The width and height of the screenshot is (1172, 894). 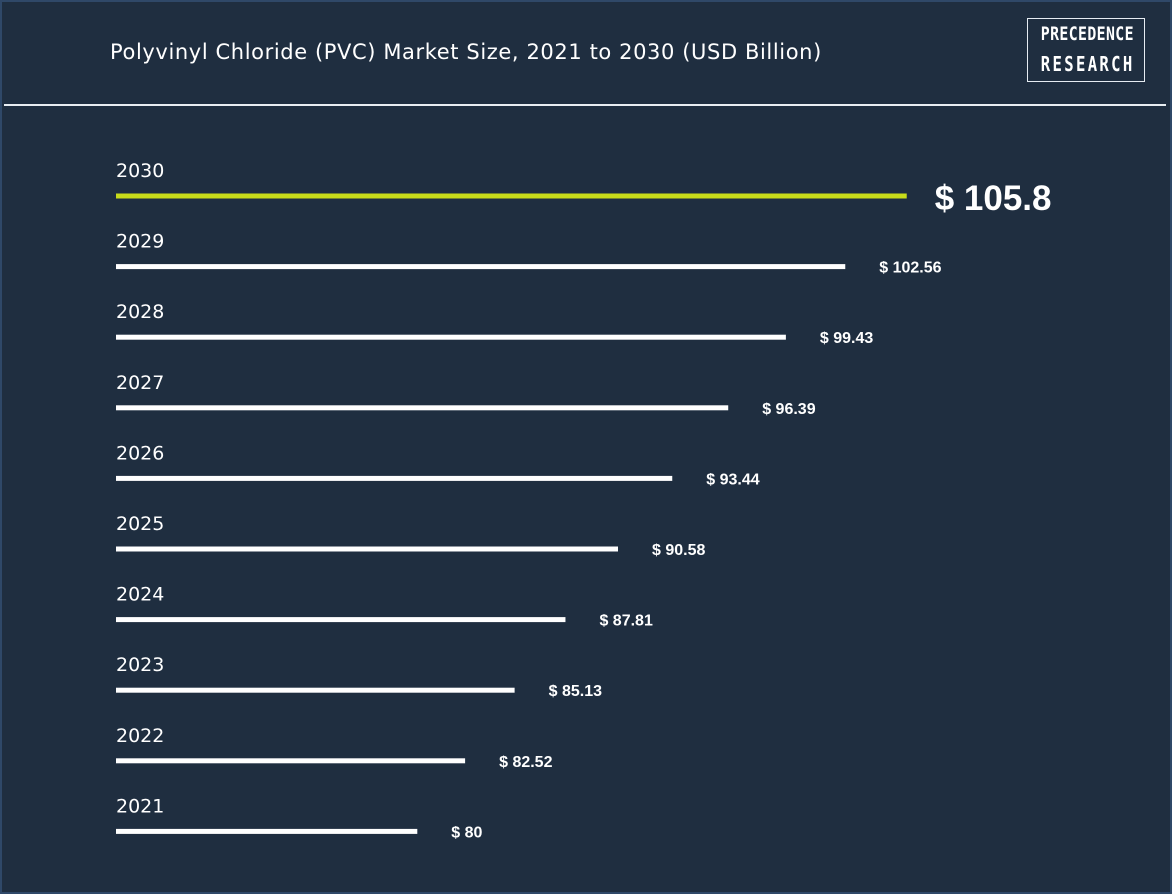 I want to click on year-label: 2029, so click(x=140, y=242).